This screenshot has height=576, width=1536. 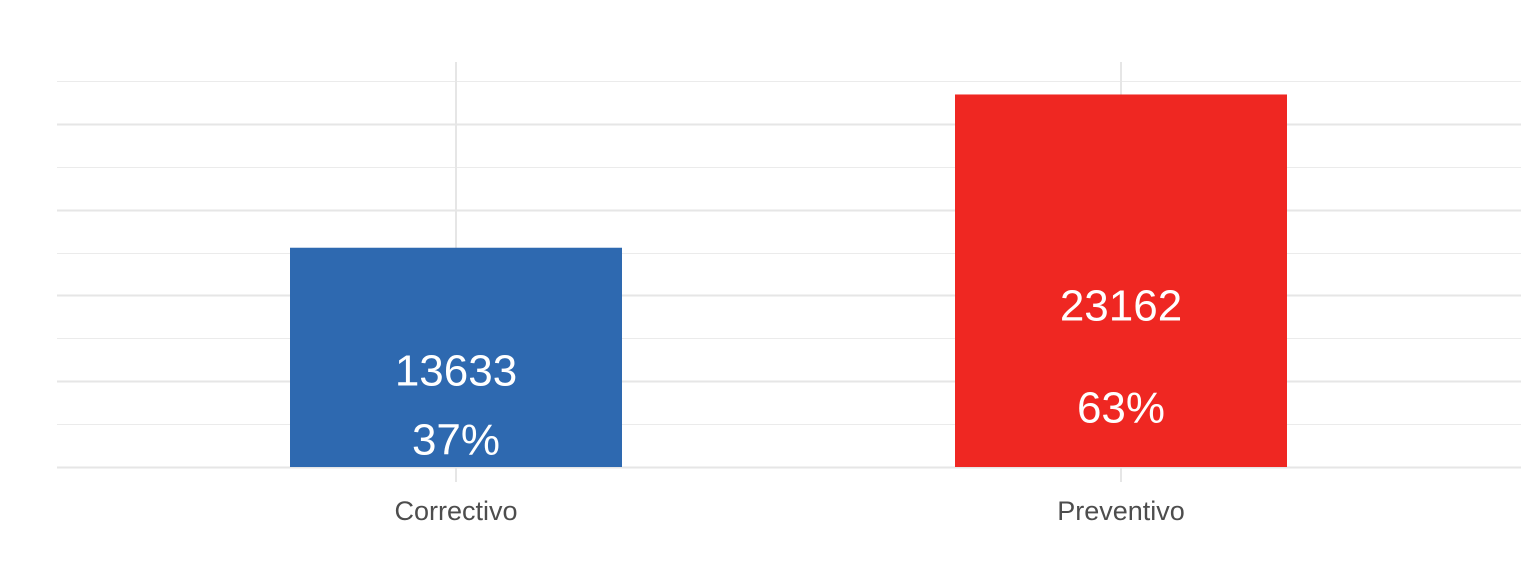 What do you see at coordinates (789, 511) in the screenshot?
I see `chart-x-axis-ticks: Correctivo Preventivo` at bounding box center [789, 511].